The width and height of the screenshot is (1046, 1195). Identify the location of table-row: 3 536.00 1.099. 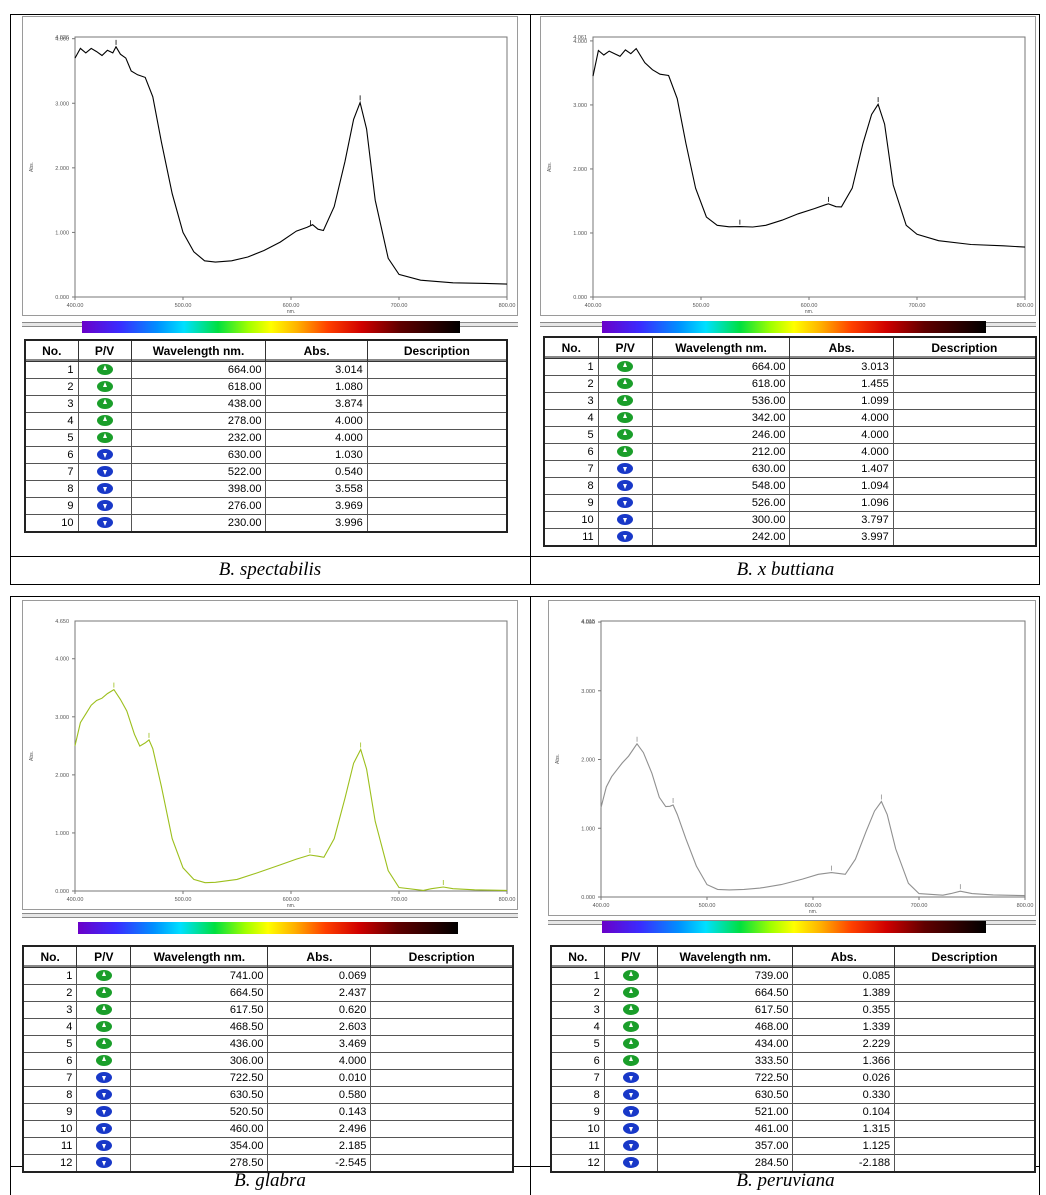
(790, 401).